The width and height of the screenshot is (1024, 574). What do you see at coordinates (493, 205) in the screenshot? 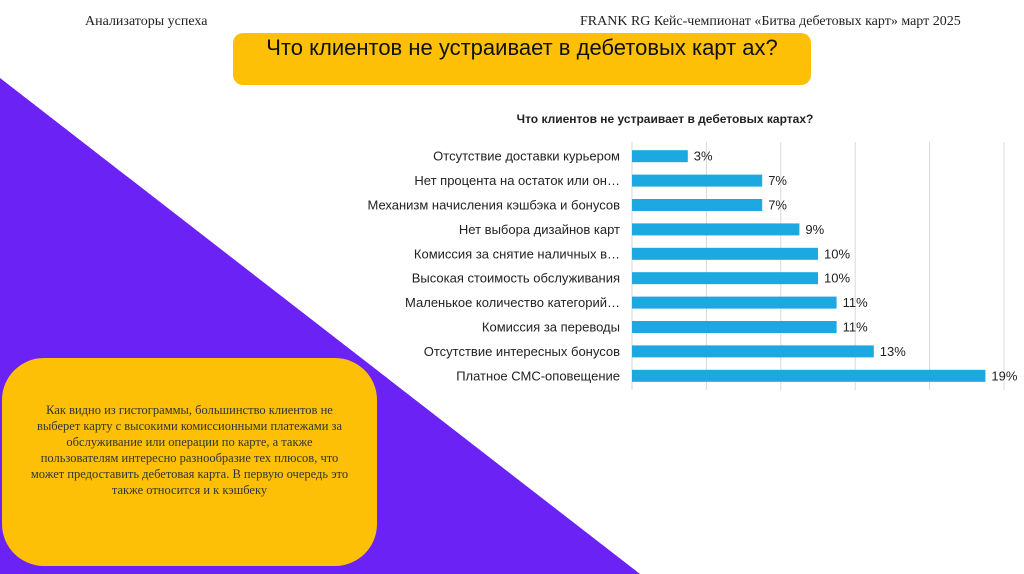
I see `category-label: Механизм начисления кэшбэка и бонусов` at bounding box center [493, 205].